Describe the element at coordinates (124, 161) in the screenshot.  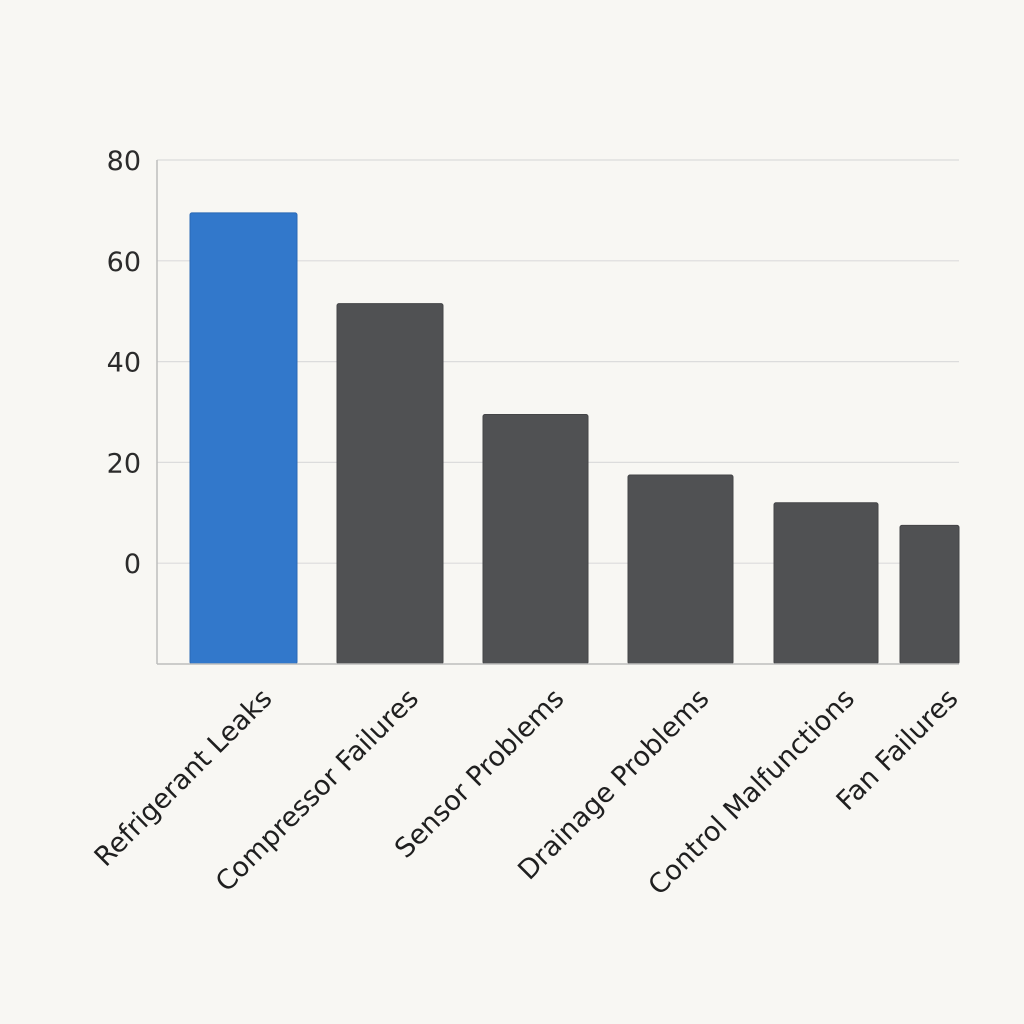
I see `y-tick-label: 80` at that location.